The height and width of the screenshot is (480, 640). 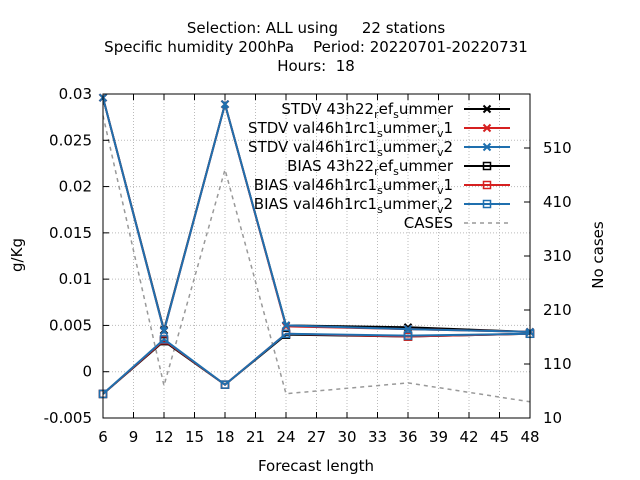 What do you see at coordinates (316, 66) in the screenshot?
I see `chart-title-line-3: Hours: 18` at bounding box center [316, 66].